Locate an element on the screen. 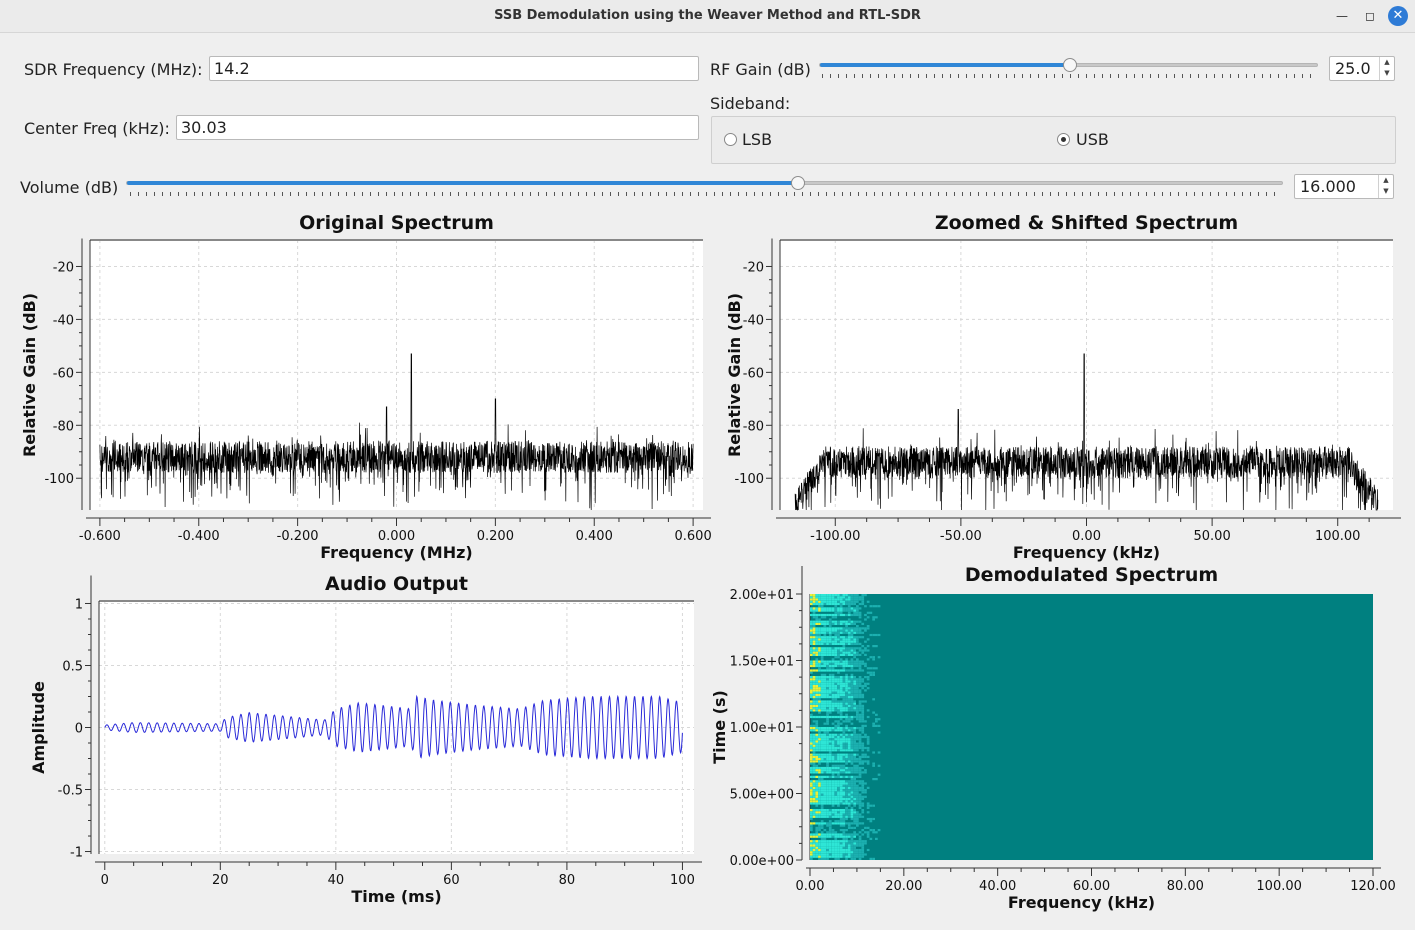 The image size is (1415, 930). close-icon: ✕ is located at coordinates (1398, 16).